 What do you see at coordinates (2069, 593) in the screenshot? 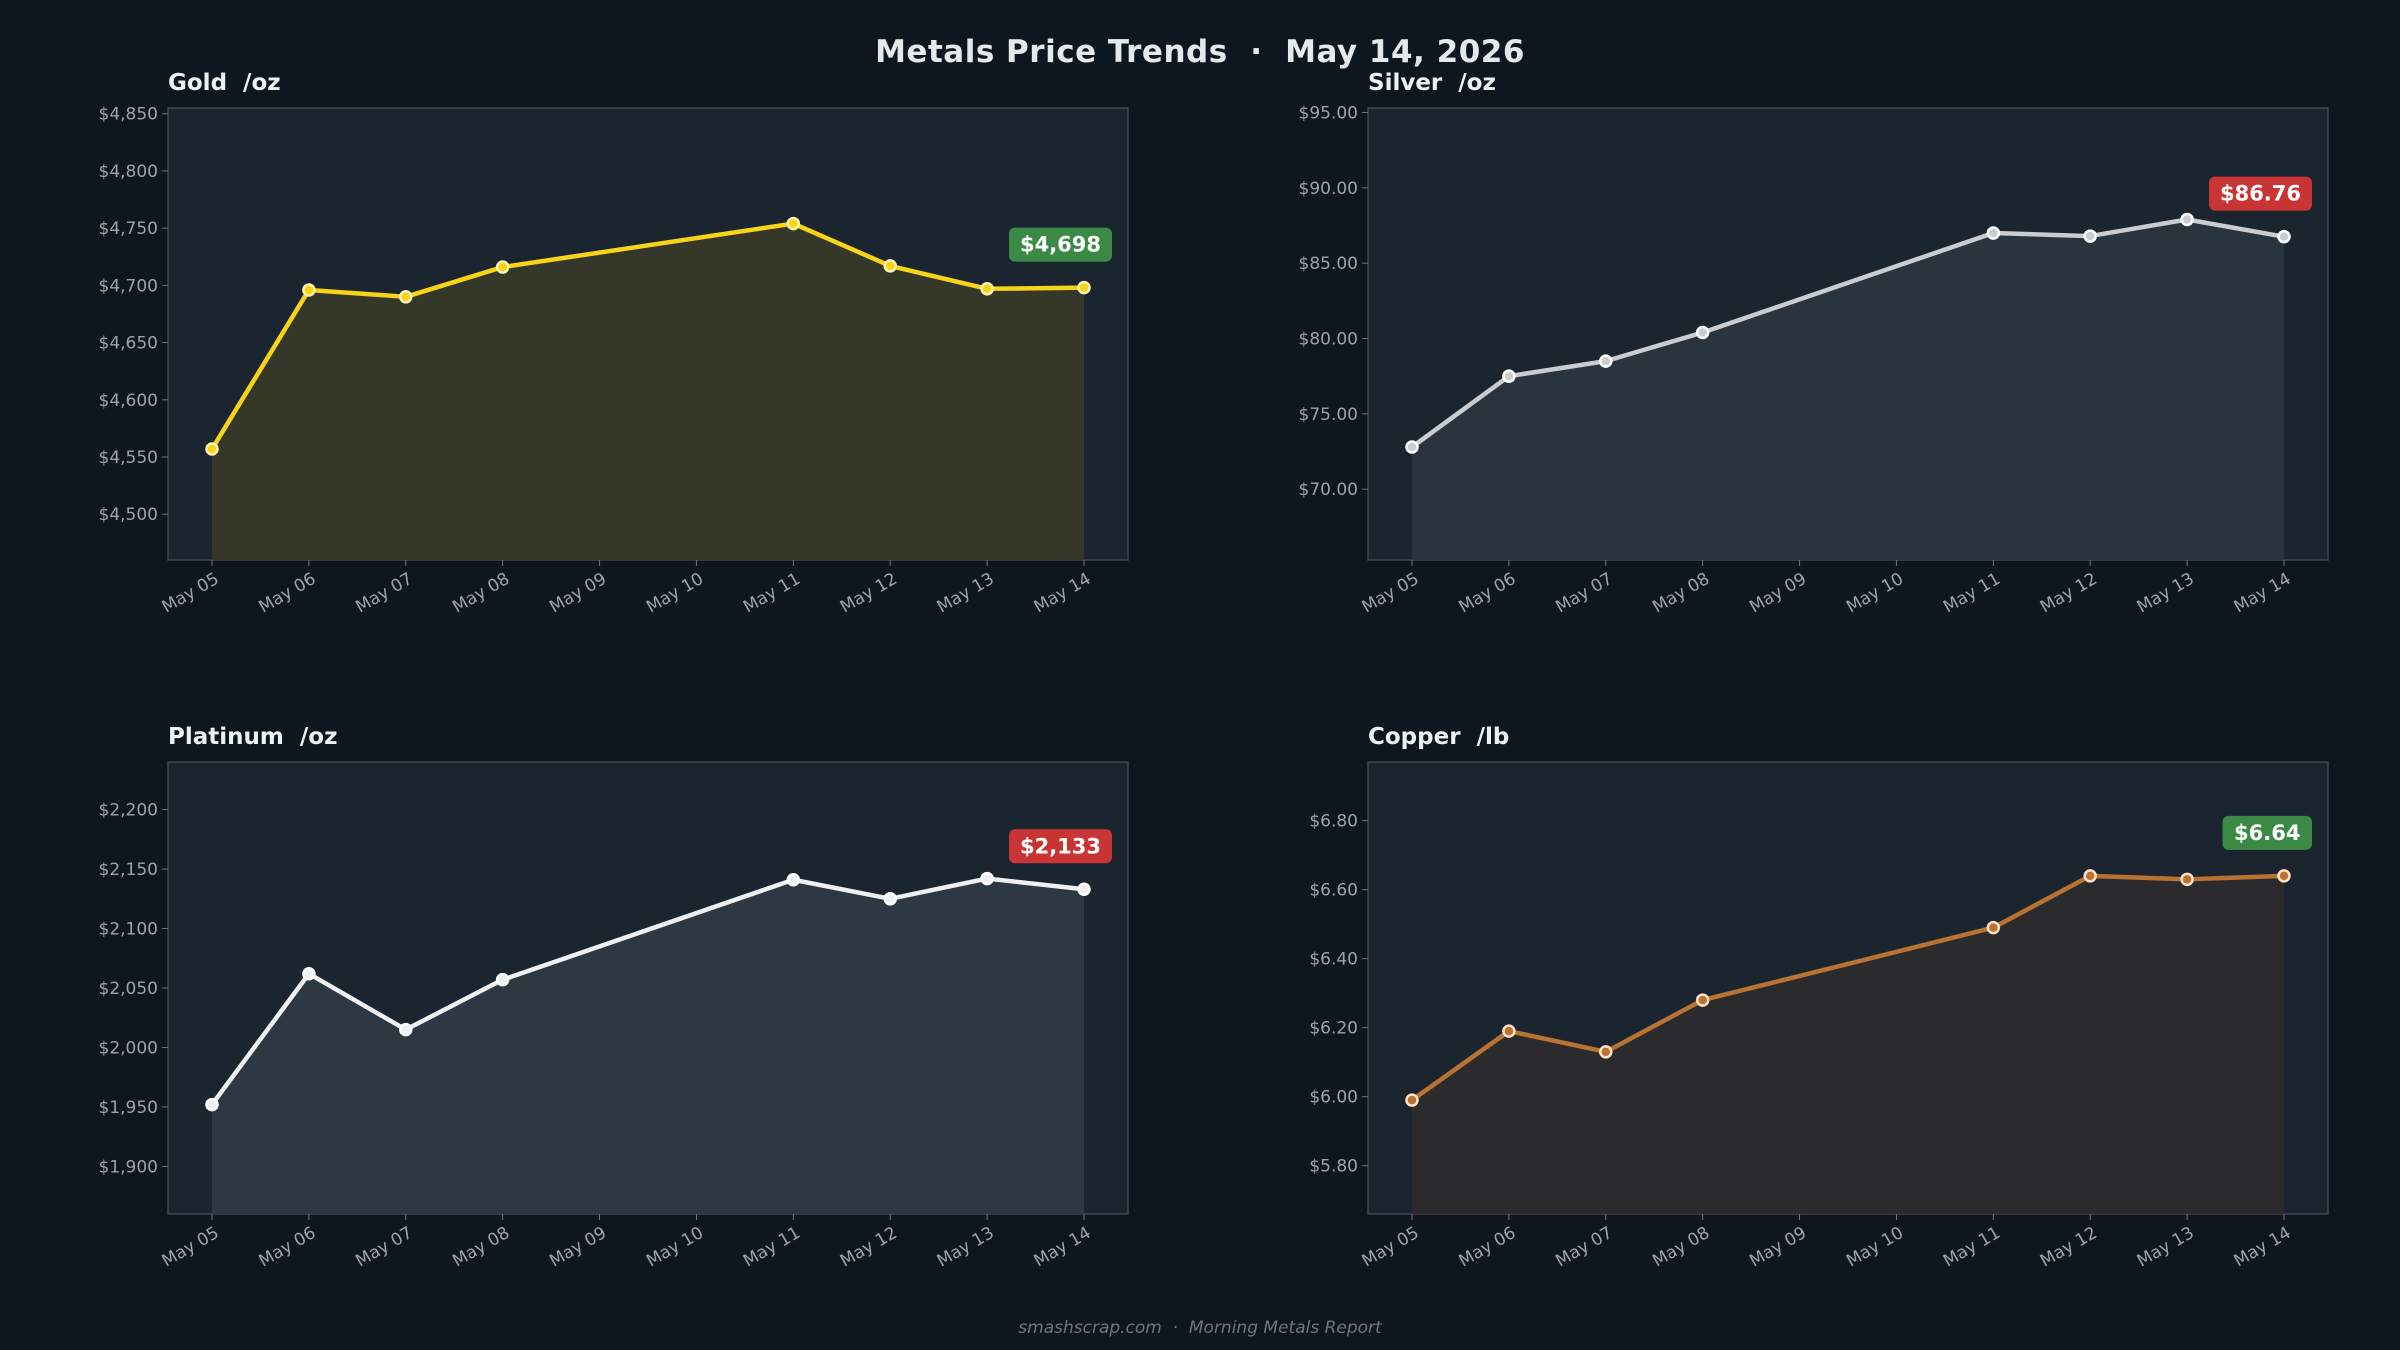
I see `silver-xtick-label: May 12` at bounding box center [2069, 593].